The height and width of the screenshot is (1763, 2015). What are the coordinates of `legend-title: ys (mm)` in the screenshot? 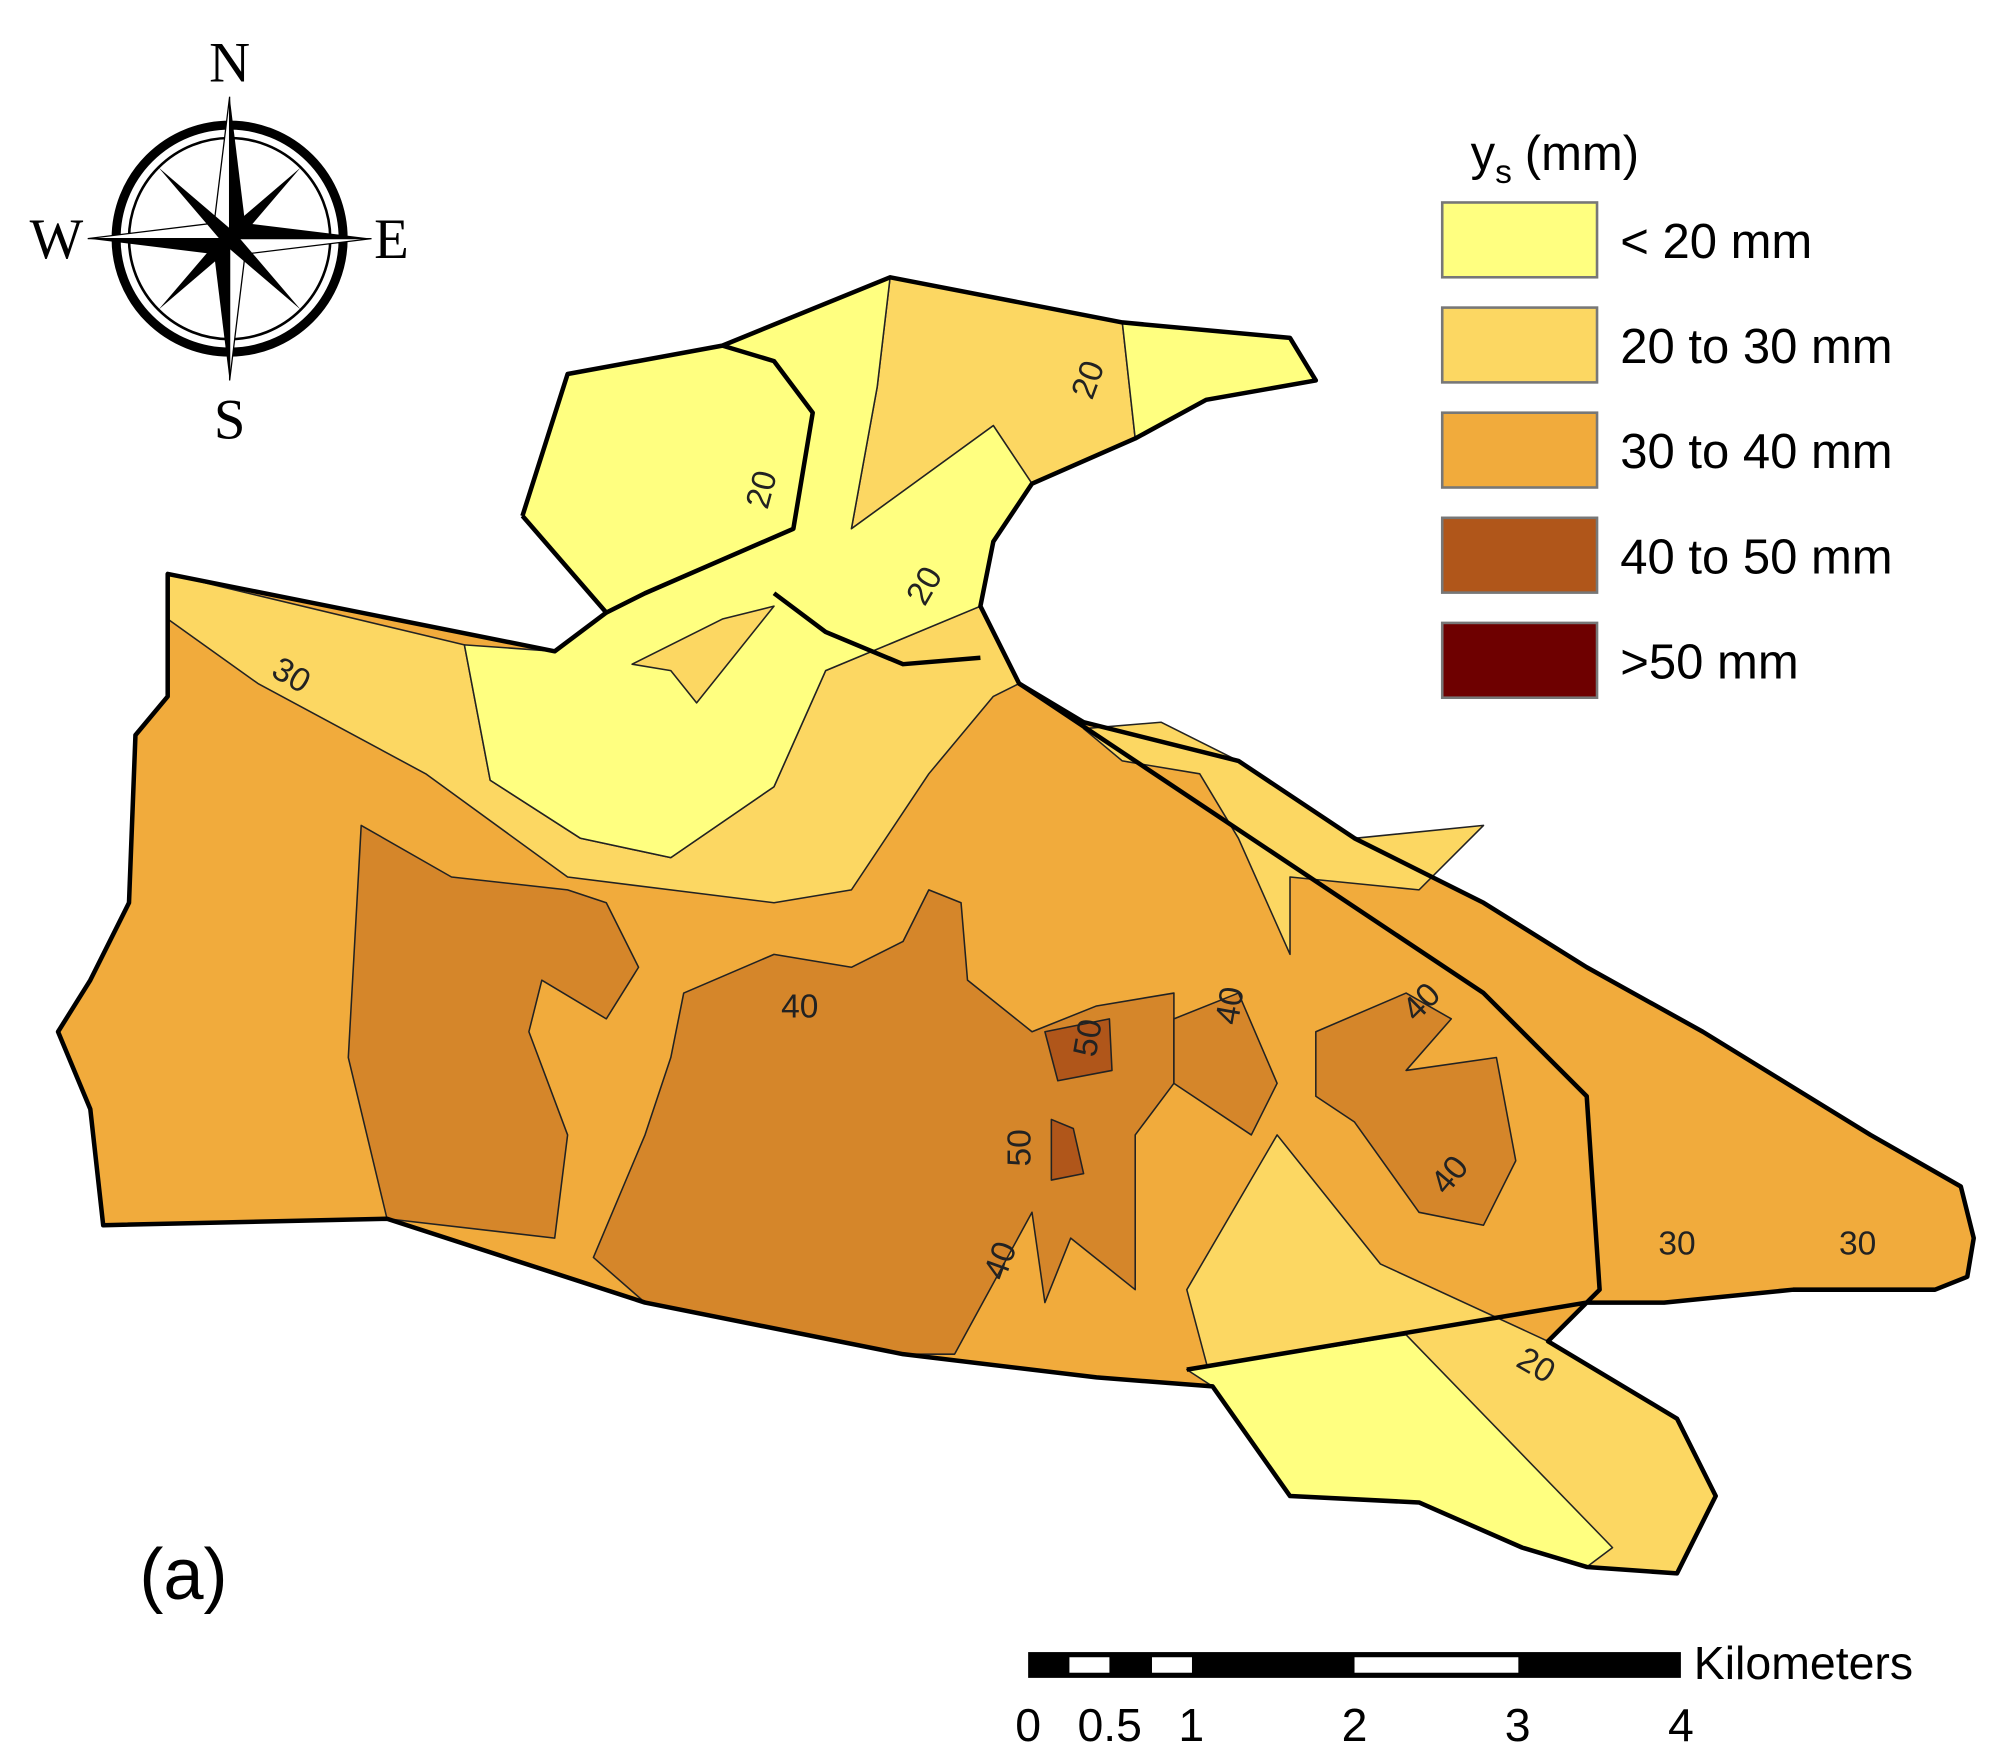 It's located at (1555, 159).